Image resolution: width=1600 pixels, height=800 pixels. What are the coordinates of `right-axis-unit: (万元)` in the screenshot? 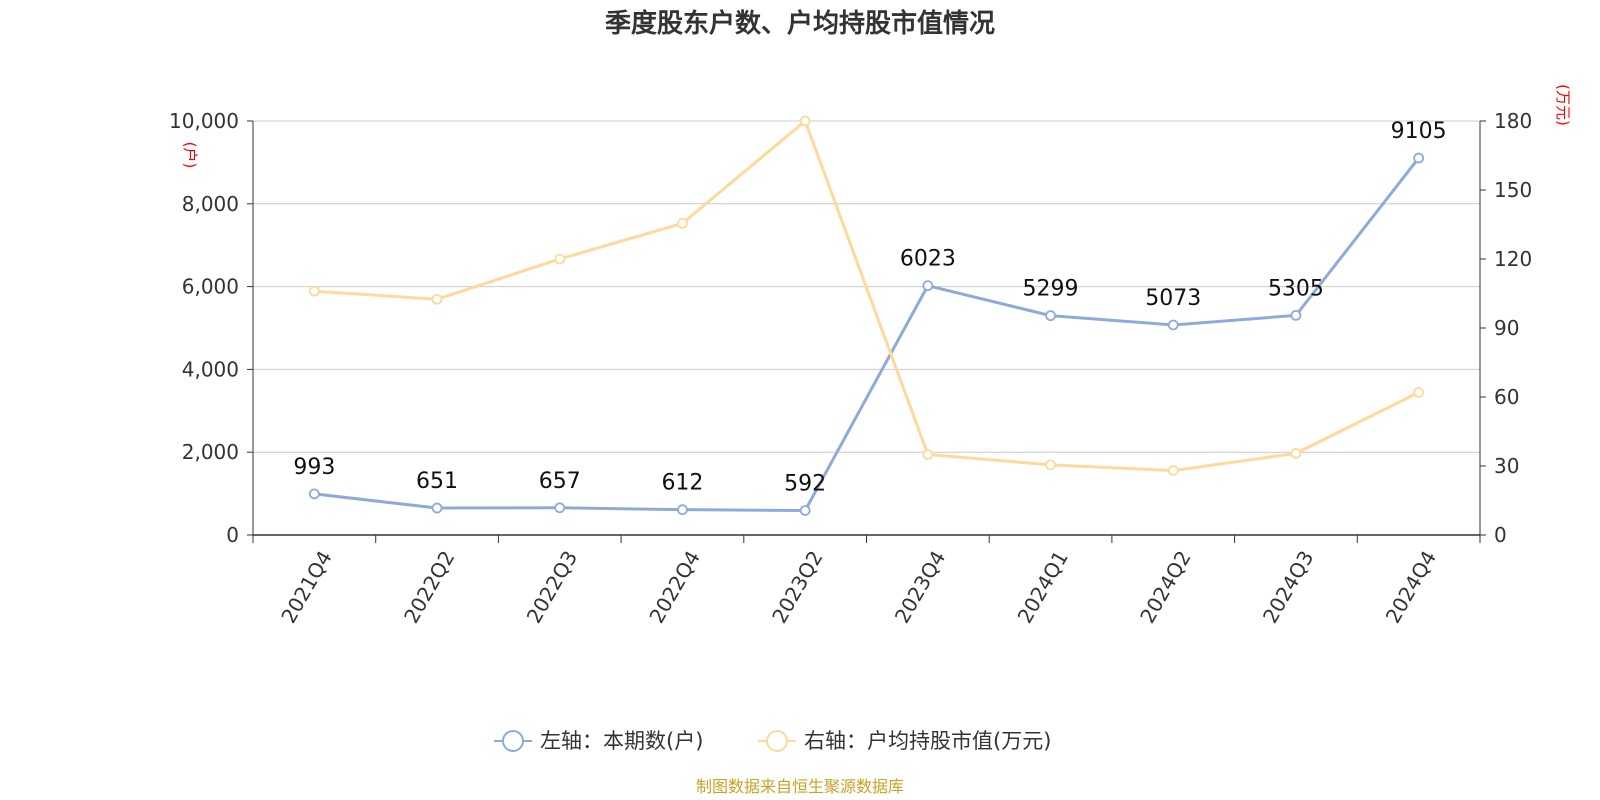 It's located at (1563, 105).